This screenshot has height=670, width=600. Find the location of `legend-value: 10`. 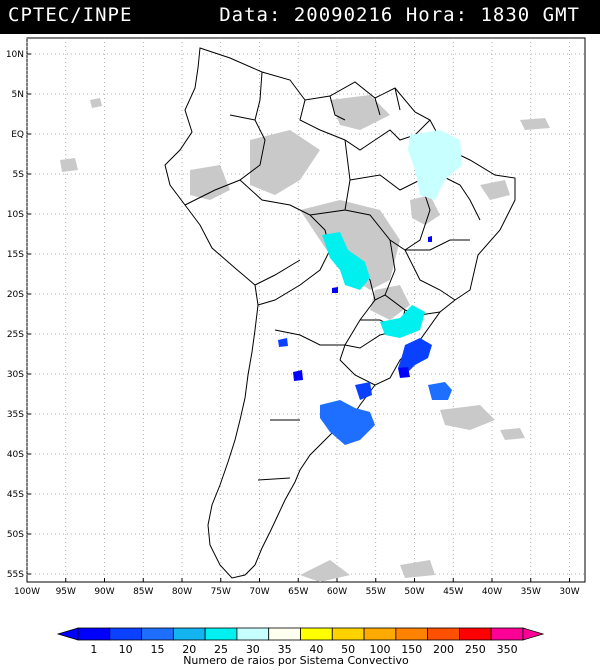

legend-value: 10 is located at coordinates (126, 649).